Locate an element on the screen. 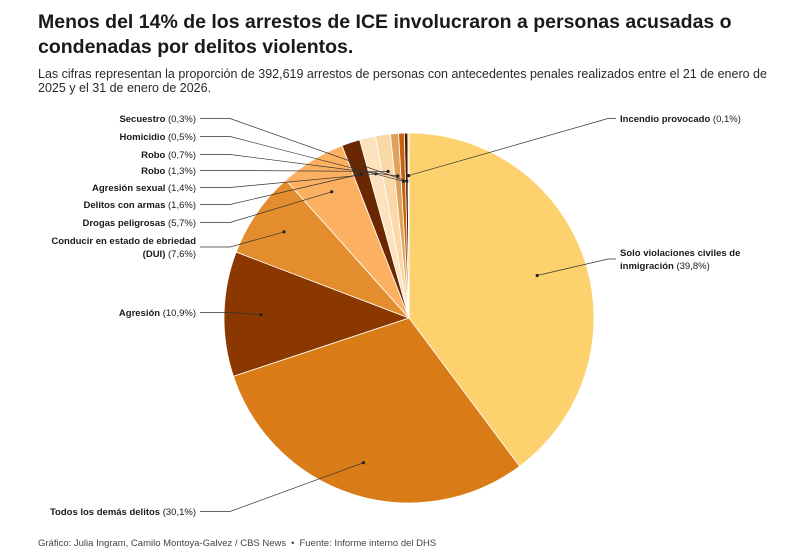 This screenshot has height=551, width=811. label-line: Incendio provocado (0,1%) is located at coordinates (680, 119).